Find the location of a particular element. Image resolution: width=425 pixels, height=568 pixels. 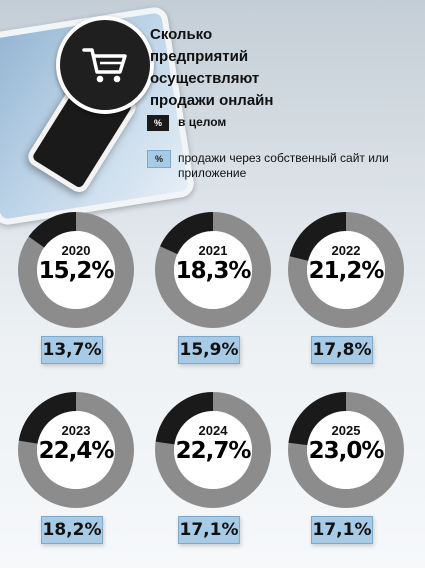

donut-chart-2020: 2020 15,2% is located at coordinates (76, 270).